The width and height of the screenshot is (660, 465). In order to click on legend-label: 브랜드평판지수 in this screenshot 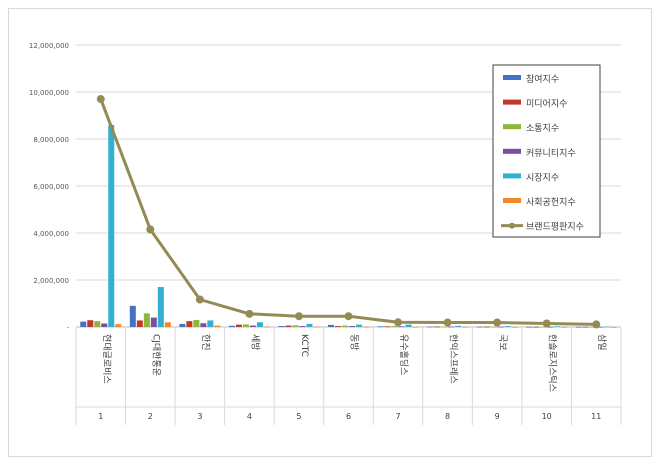, I will do `click(555, 227)`.